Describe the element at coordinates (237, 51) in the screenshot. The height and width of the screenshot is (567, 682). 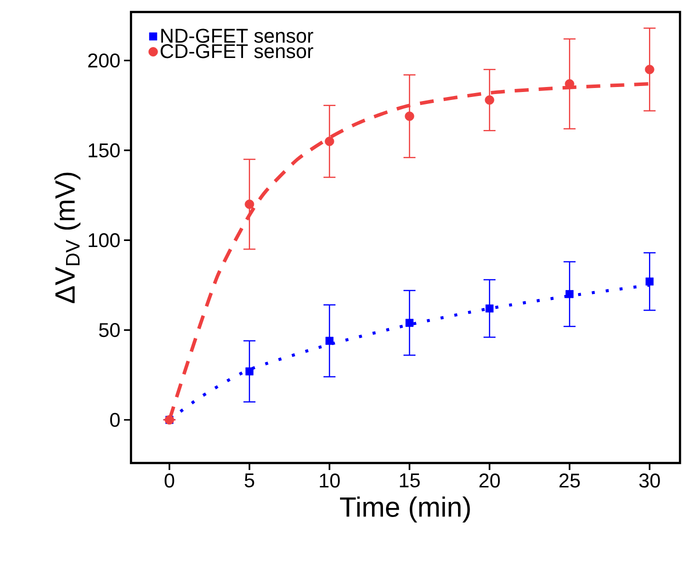
I see `legend-label: CD-GFET sensor` at that location.